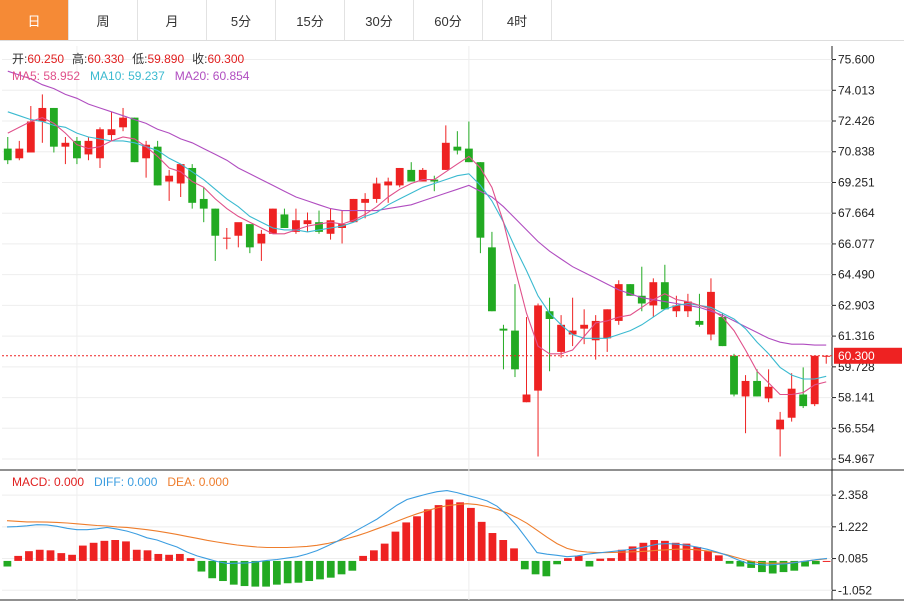 The image size is (904, 602). I want to click on y-tick-label: 2.358, so click(853, 495).